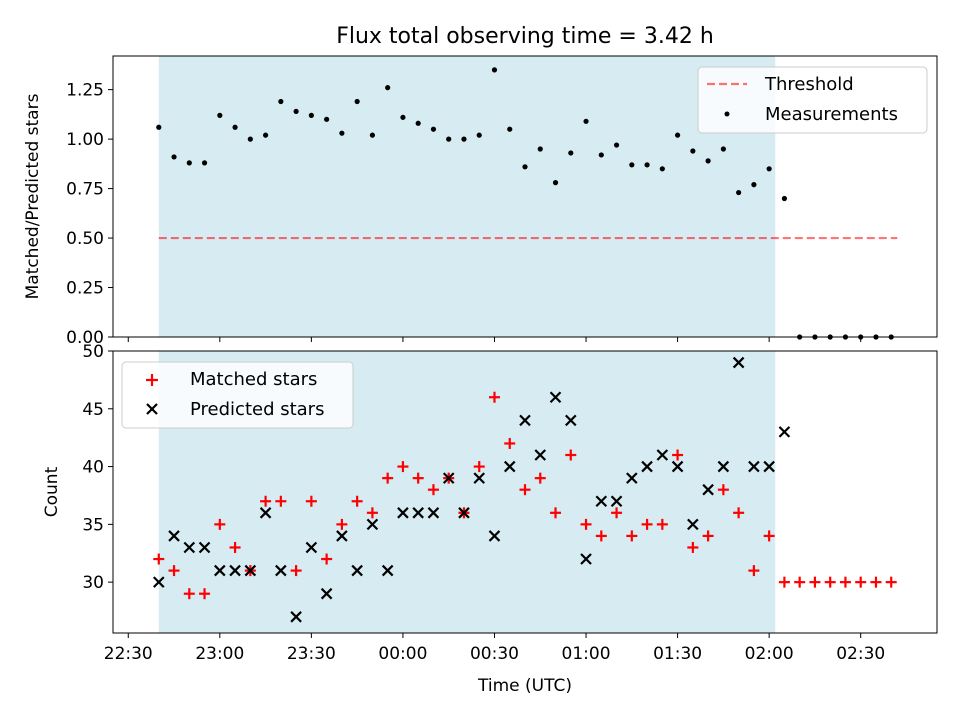  What do you see at coordinates (85, 91) in the screenshot?
I see `top-y-tick-label: 1.25` at bounding box center [85, 91].